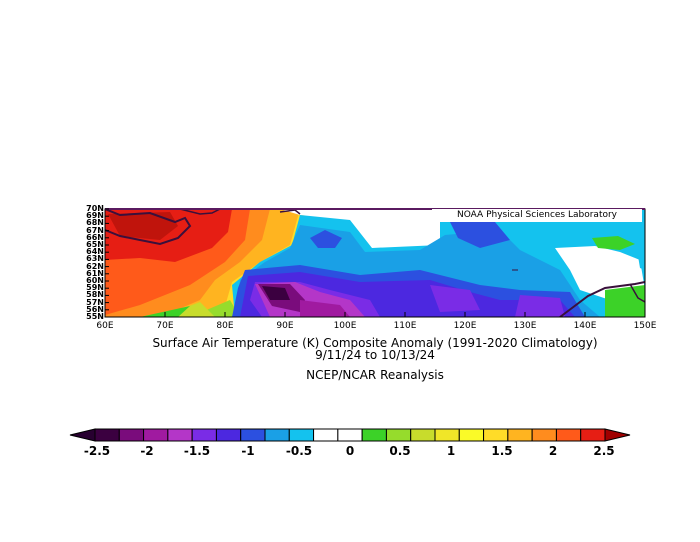  I want to click on lat-label: 59N, so click(95, 288).